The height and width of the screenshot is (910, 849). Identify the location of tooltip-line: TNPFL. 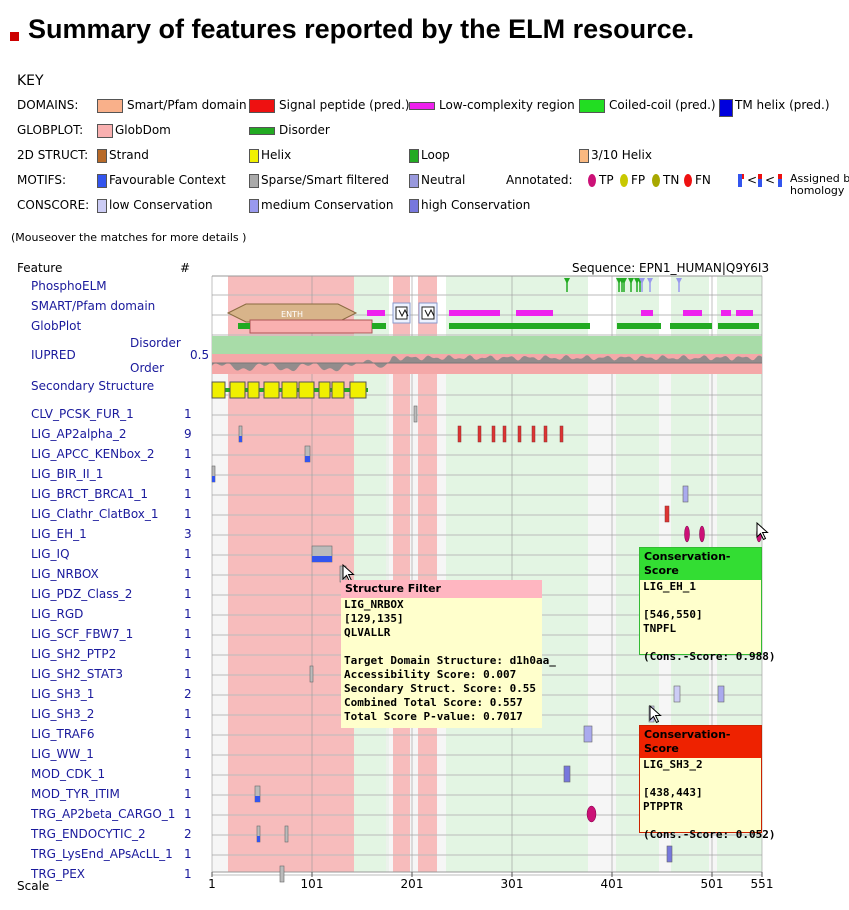
(660, 628).